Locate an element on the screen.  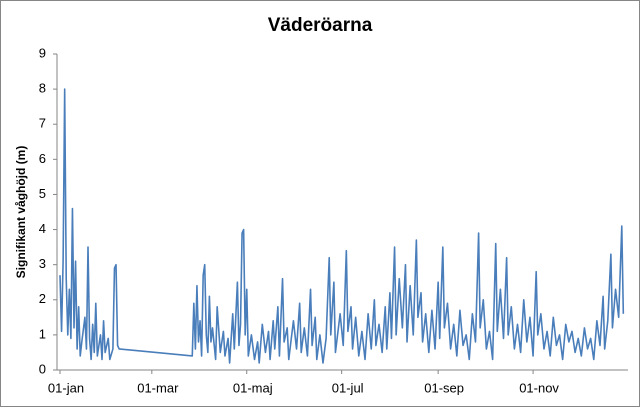
y-tick-label: 6 is located at coordinates (42, 158).